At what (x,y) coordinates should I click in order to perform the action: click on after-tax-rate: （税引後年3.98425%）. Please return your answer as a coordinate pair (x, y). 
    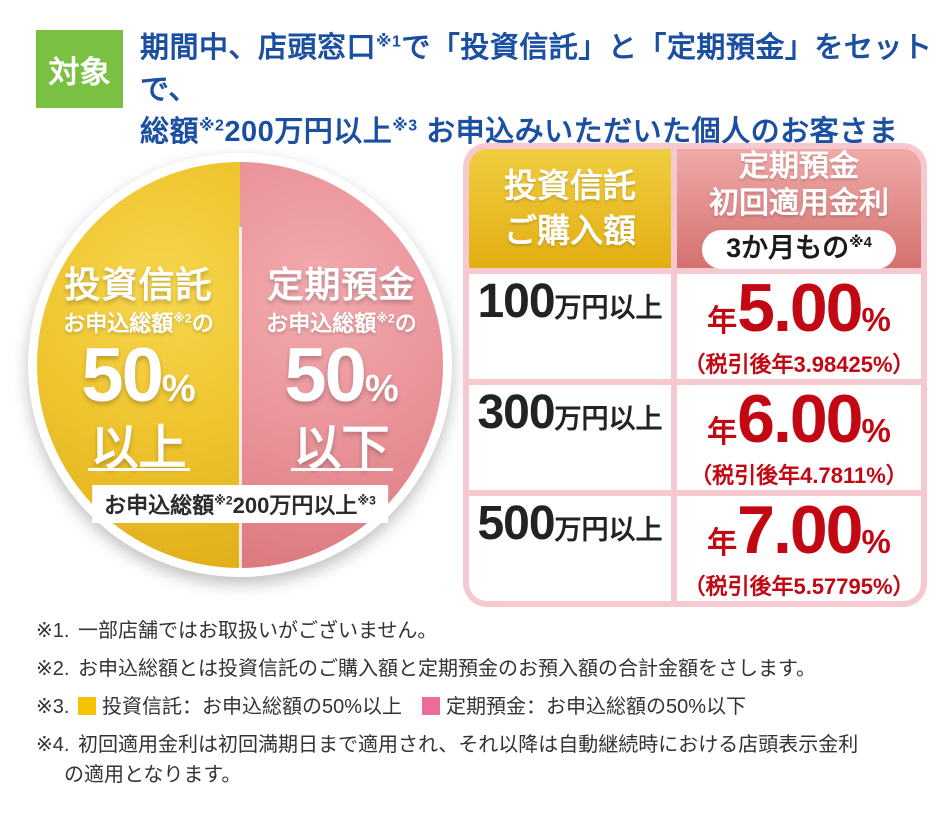
    Looking at the image, I should click on (799, 364).